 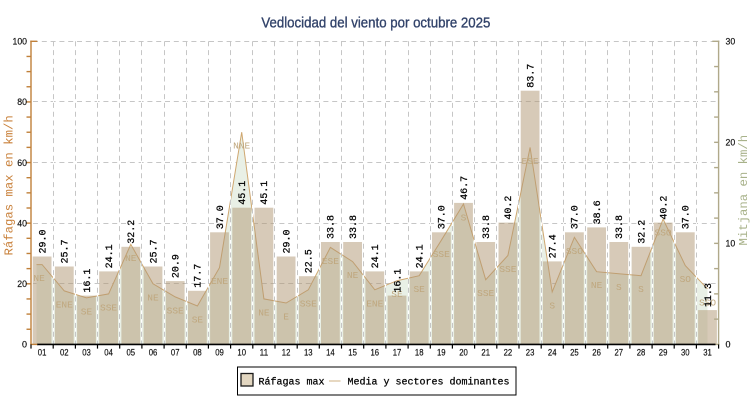 I want to click on svg-text: 27, so click(x=619, y=353).